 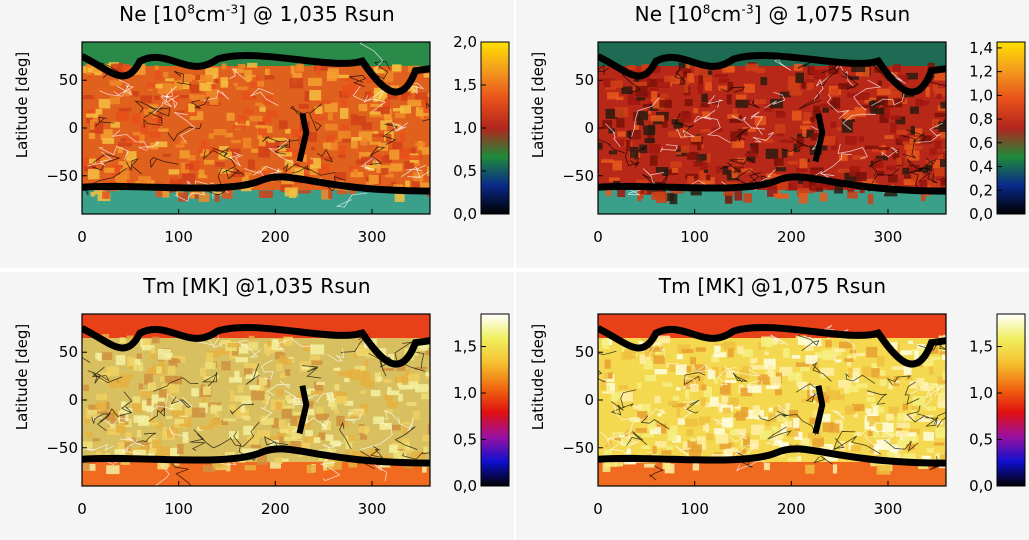 What do you see at coordinates (981, 72) in the screenshot?
I see `colorbar-tick-label: 1,2` at bounding box center [981, 72].